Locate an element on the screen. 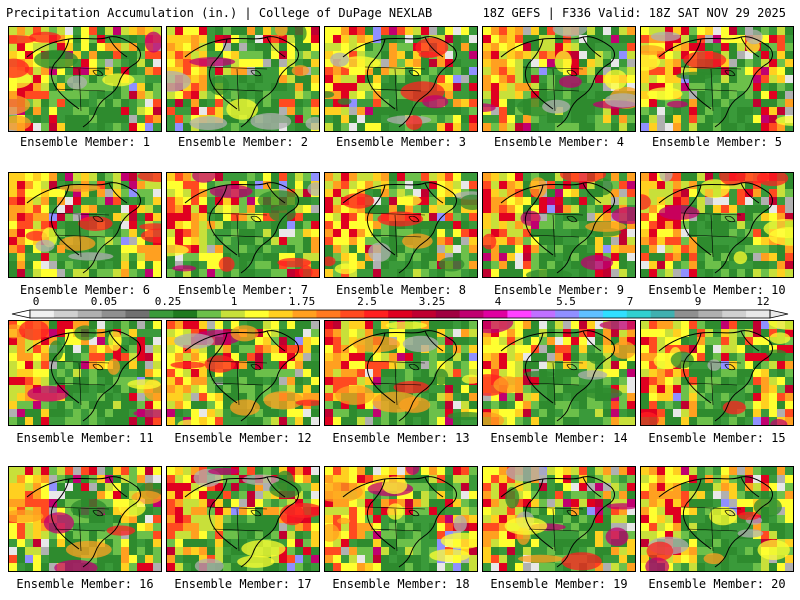 Image resolution: width=800 pixels, height=600 pixels. ensemble-member-label: Ensemble Member: 3 is located at coordinates (401, 142).